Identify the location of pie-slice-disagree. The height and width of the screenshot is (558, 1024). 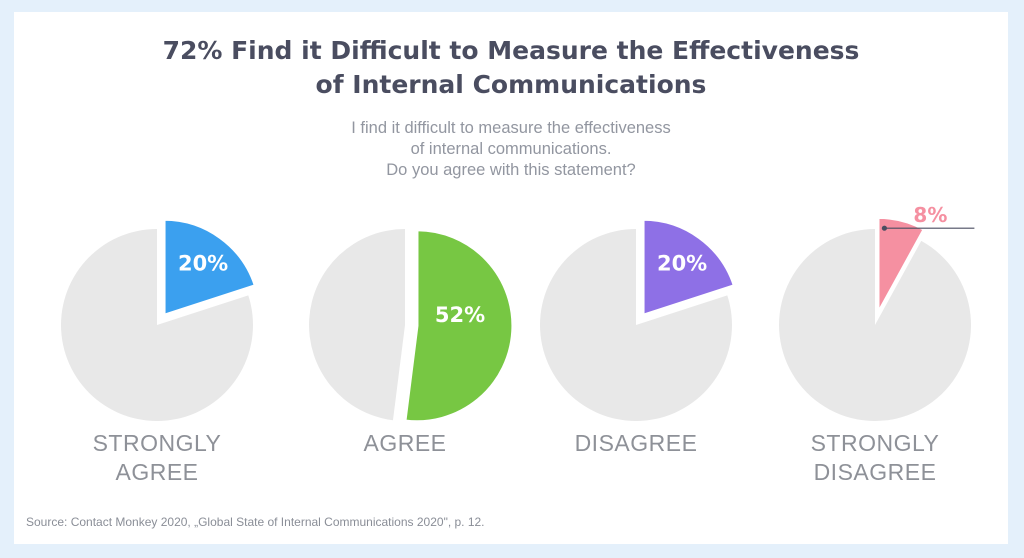
(689, 267).